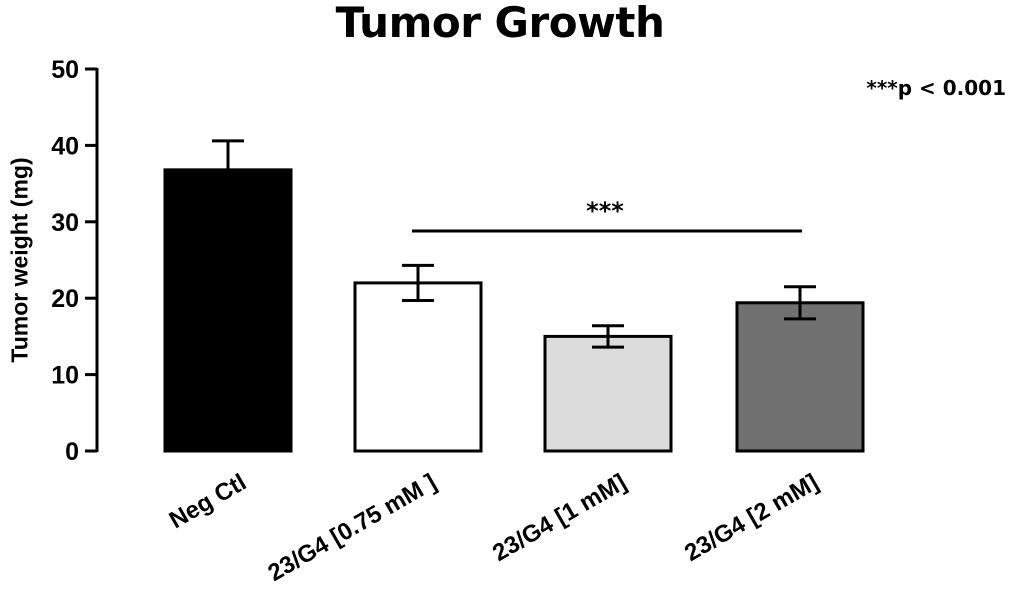 The height and width of the screenshot is (606, 1020). I want to click on x-tick-label: Neg Ctl, so click(208, 501).